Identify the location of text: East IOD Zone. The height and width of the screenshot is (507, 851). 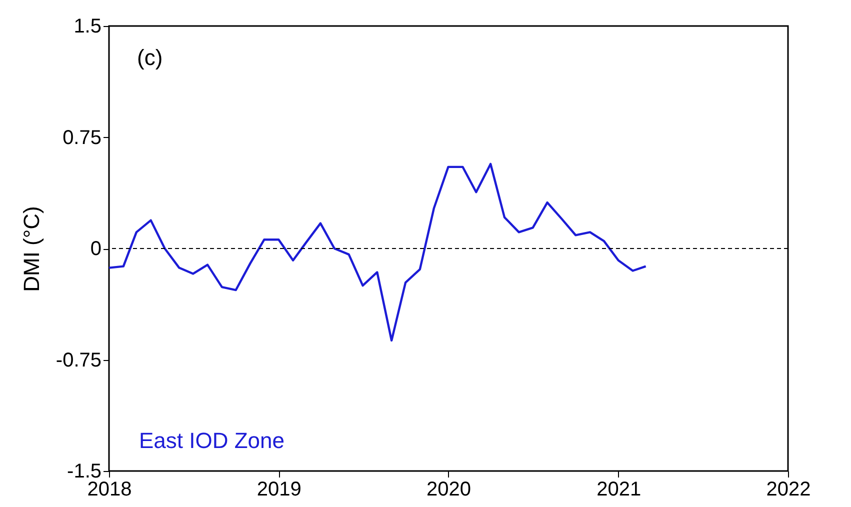
(212, 440).